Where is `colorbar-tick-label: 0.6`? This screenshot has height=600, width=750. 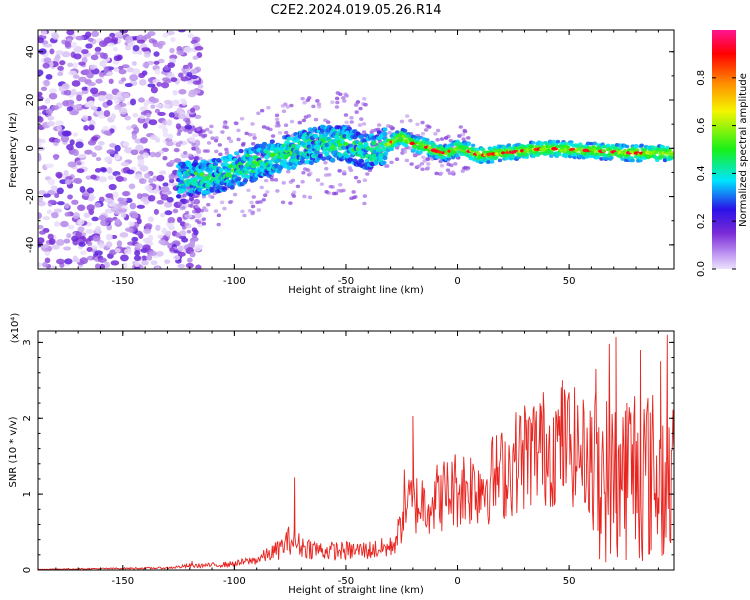
colorbar-tick-label: 0.6 is located at coordinates (701, 126).